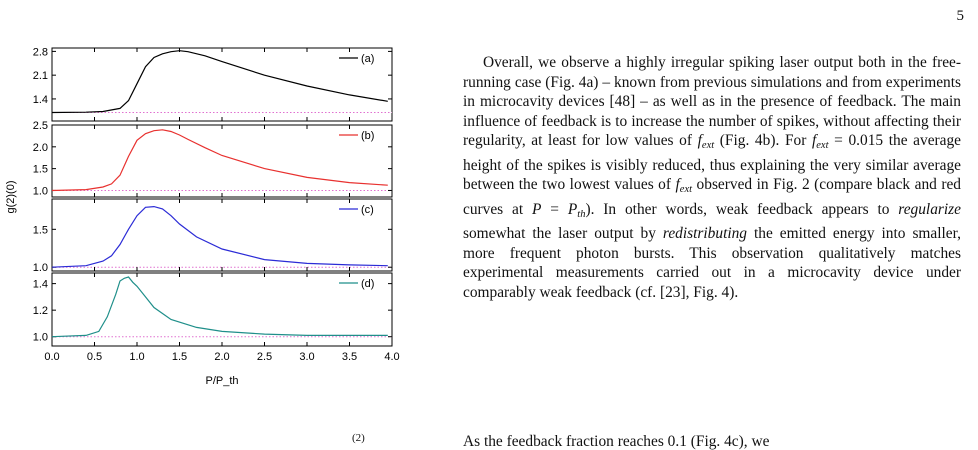 Image resolution: width=978 pixels, height=450 pixels. Describe the element at coordinates (367, 210) in the screenshot. I see `legend-label-2: (c)` at that location.